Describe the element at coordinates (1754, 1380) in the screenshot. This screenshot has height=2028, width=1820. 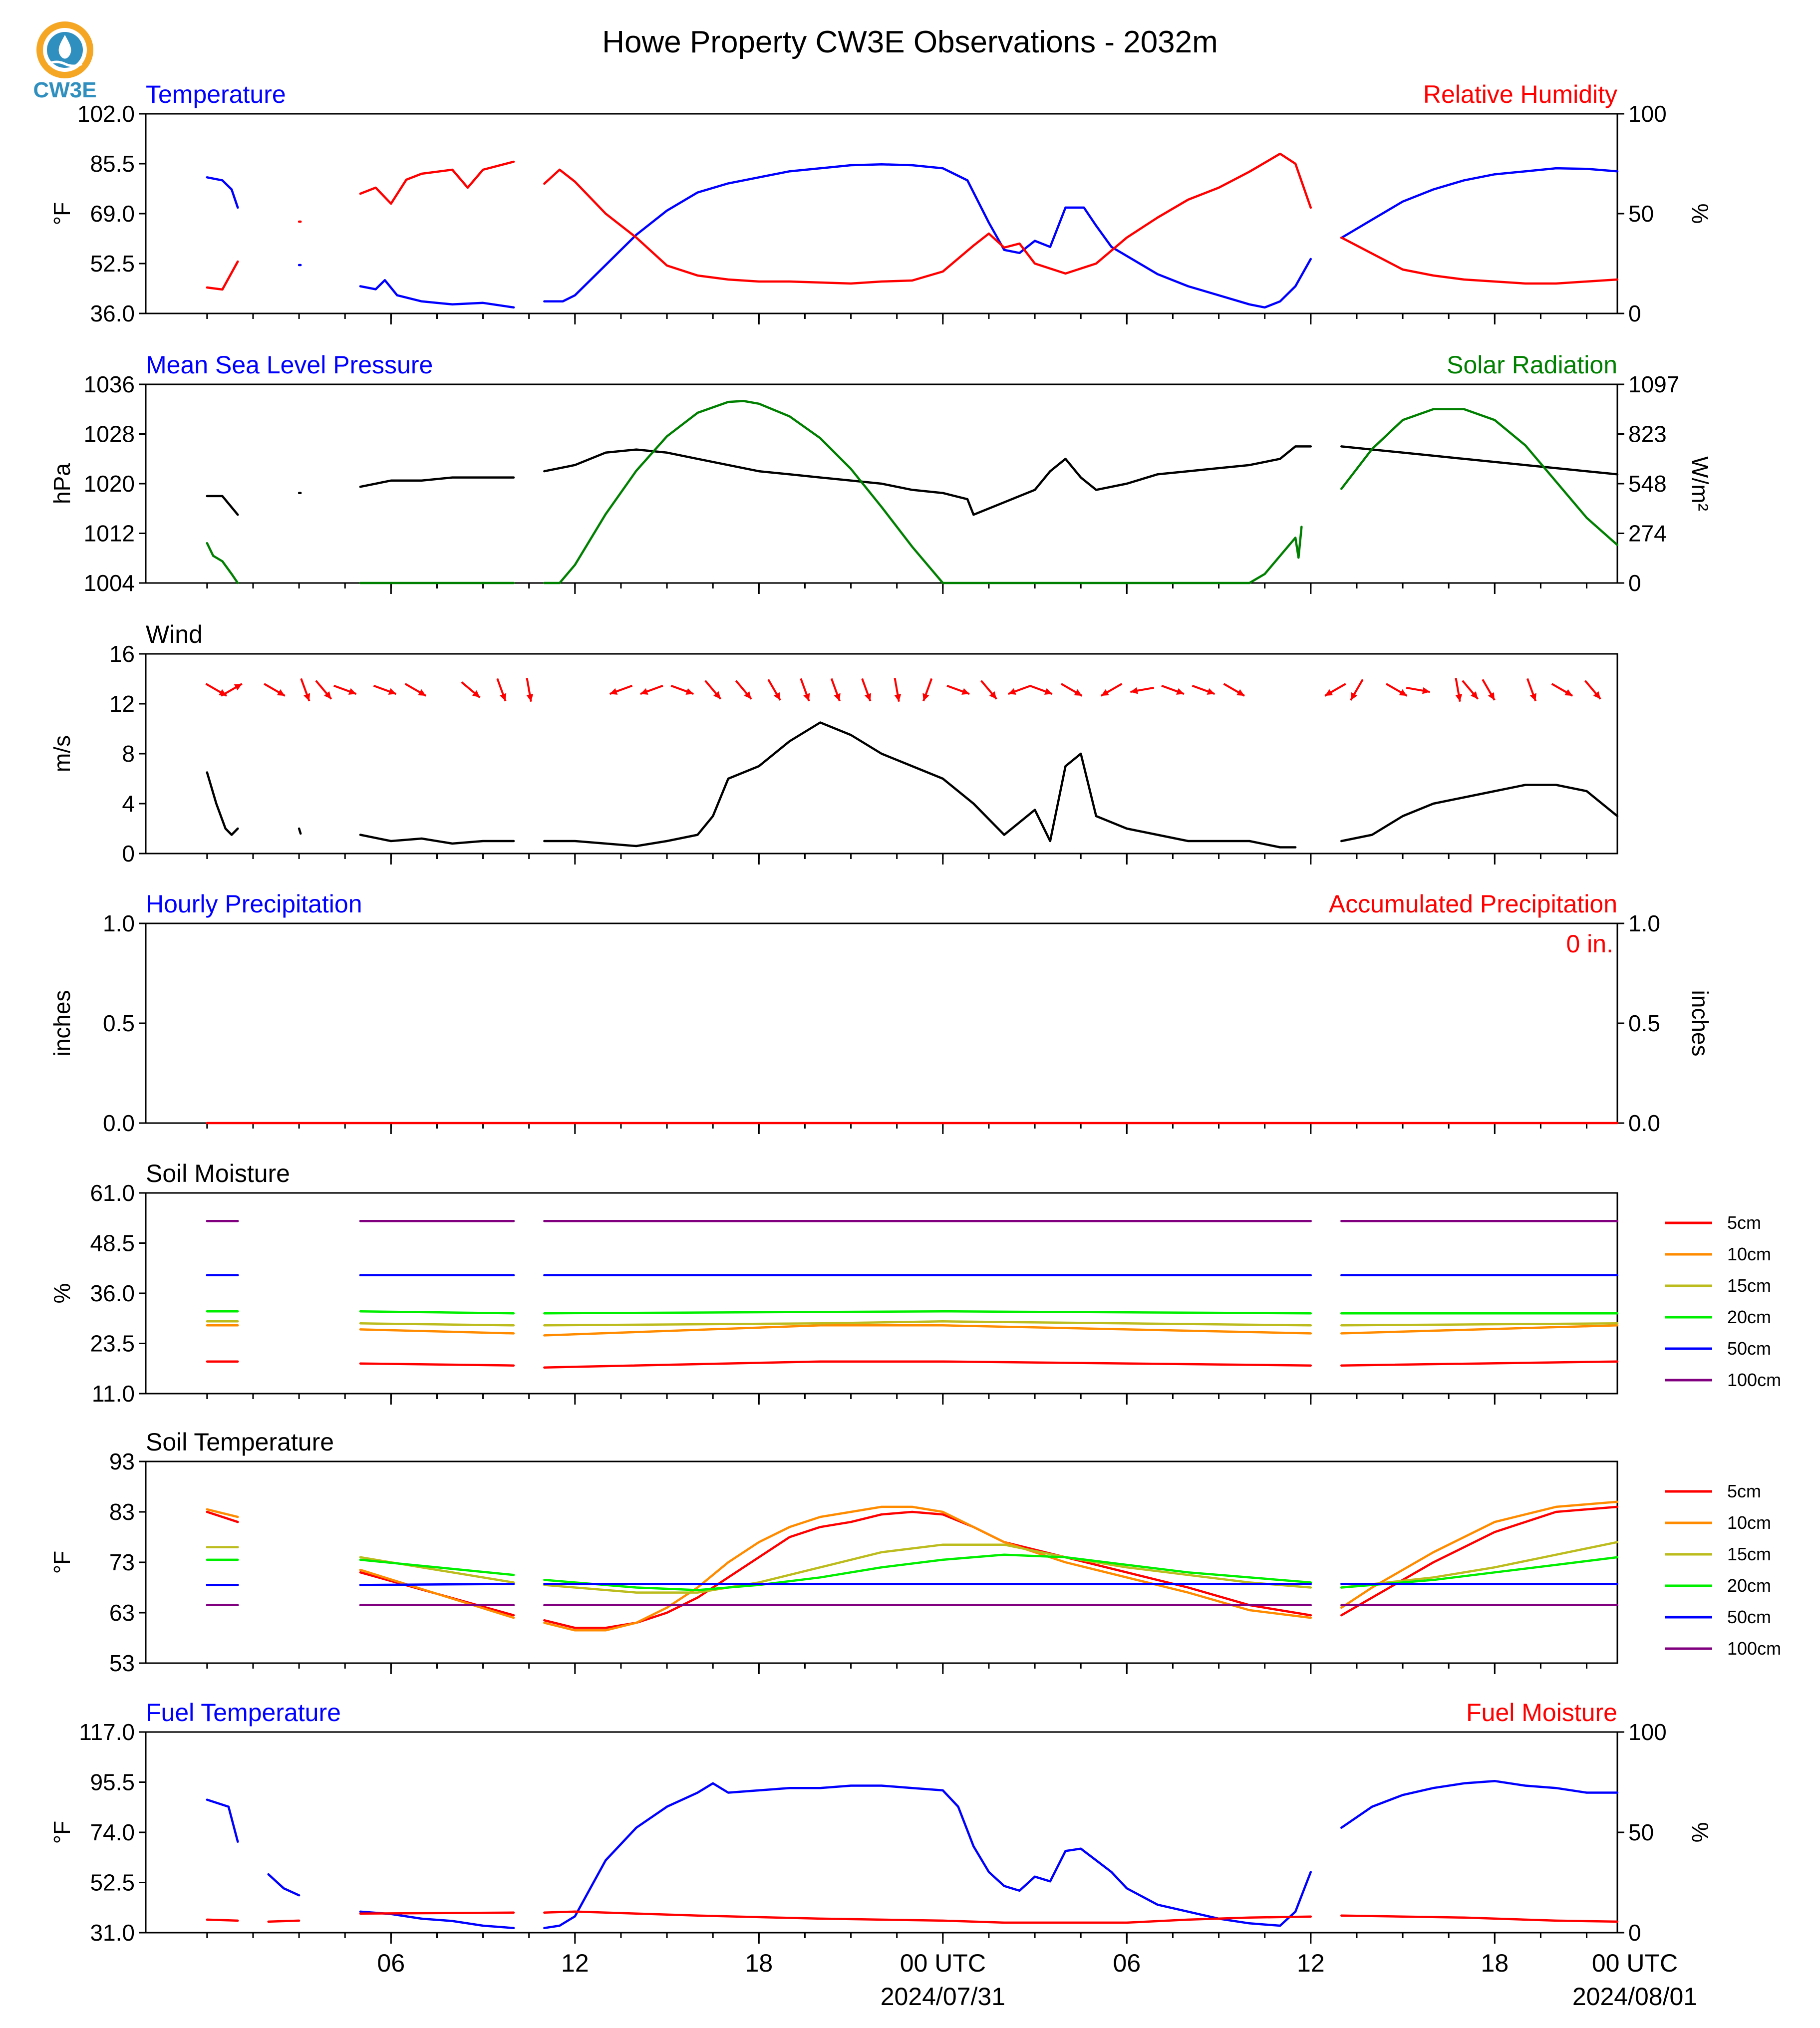
I see `legend-label: 100cm` at that location.